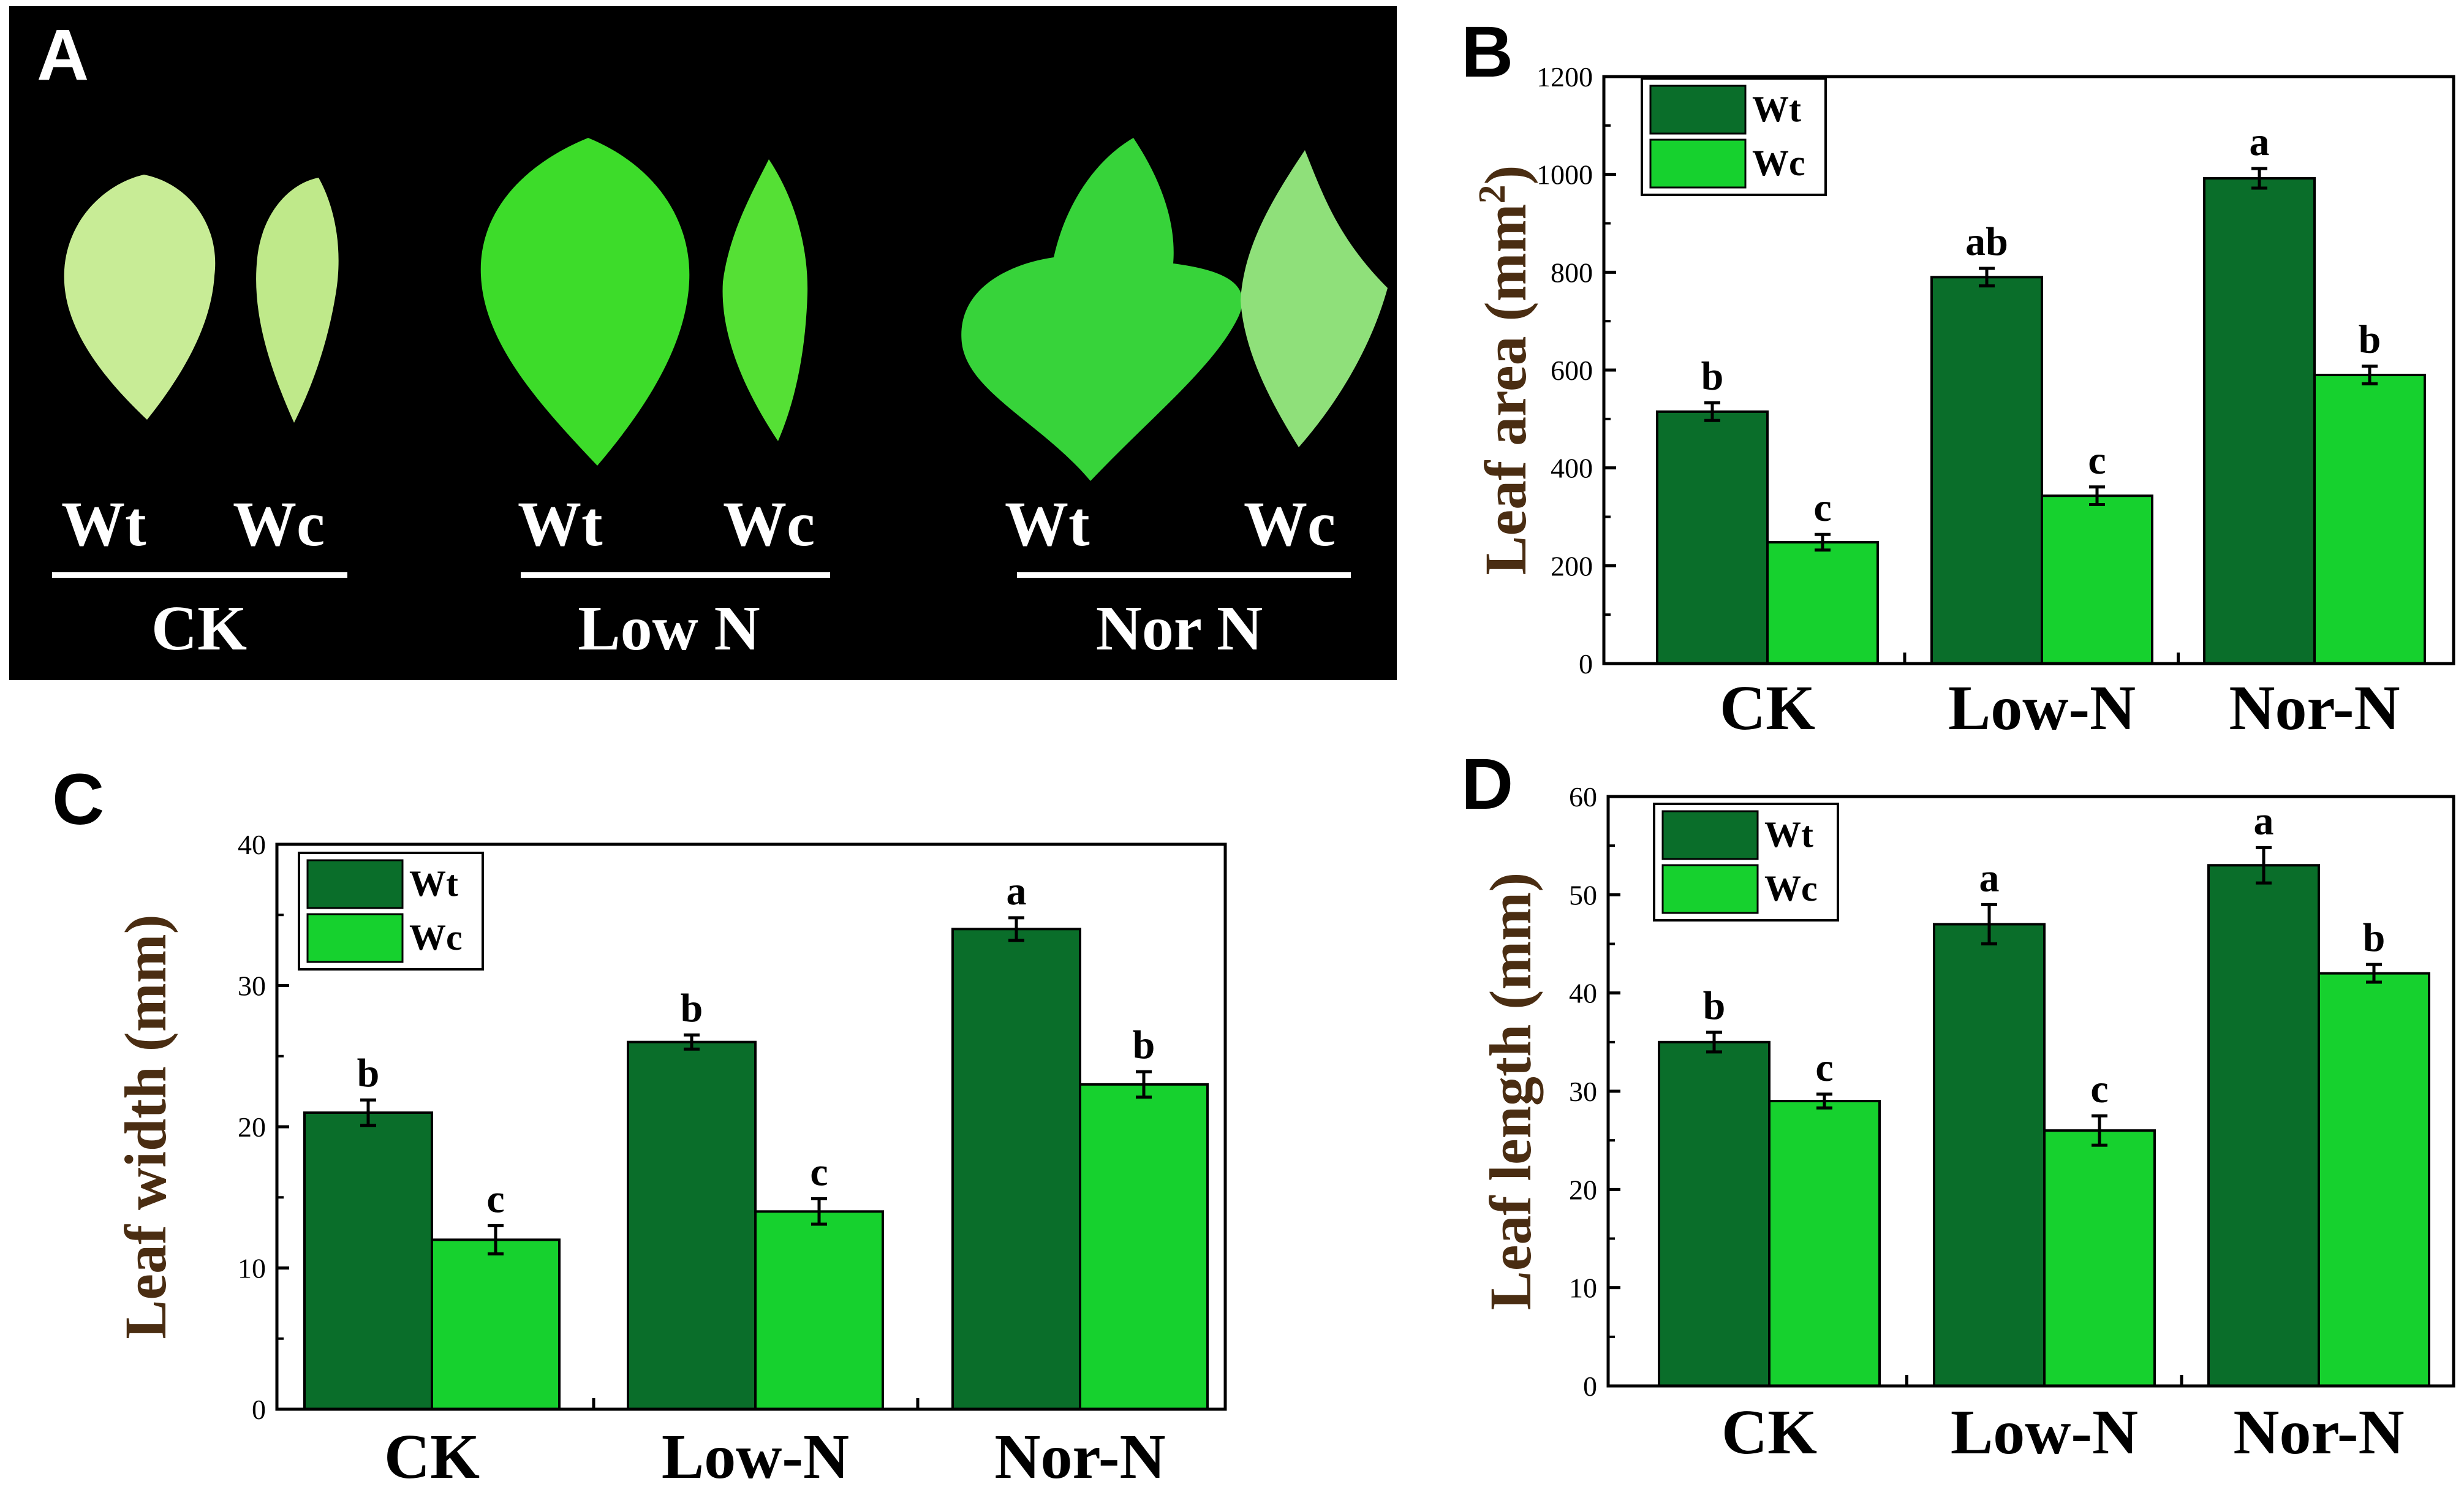 The width and height of the screenshot is (2464, 1495). I want to click on xtick-label-b-0: CK, so click(1767, 708).